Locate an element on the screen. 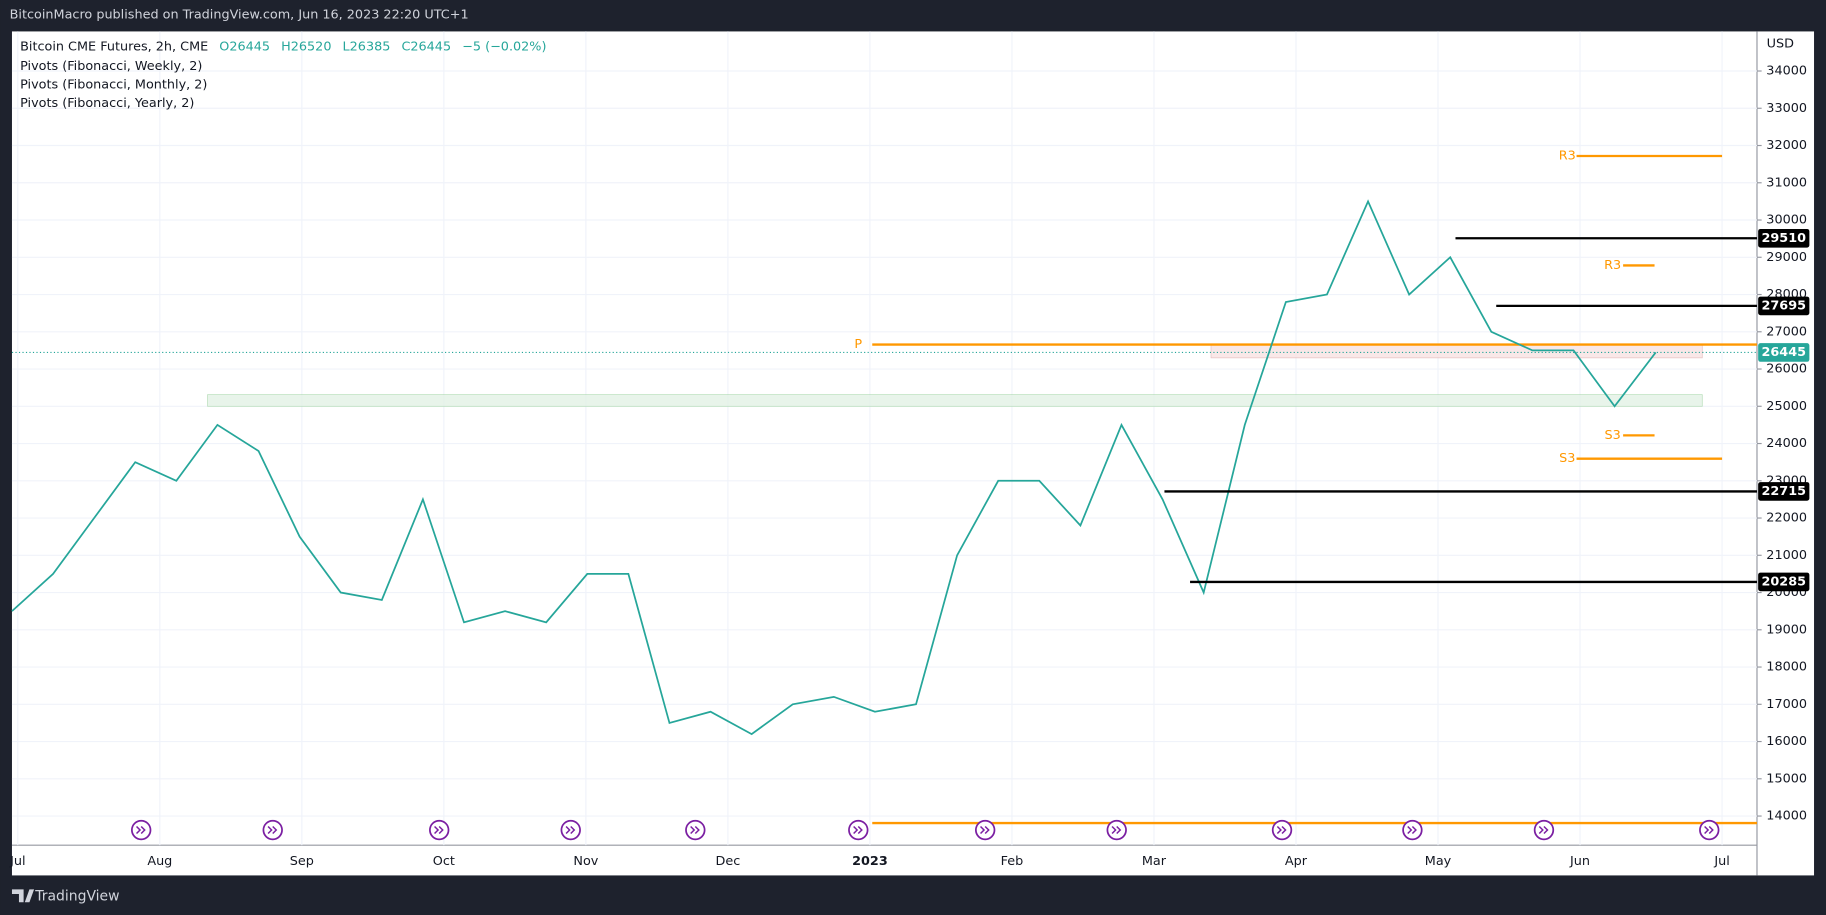 This screenshot has height=915, width=1826. level-label: 20285 is located at coordinates (1783, 581).